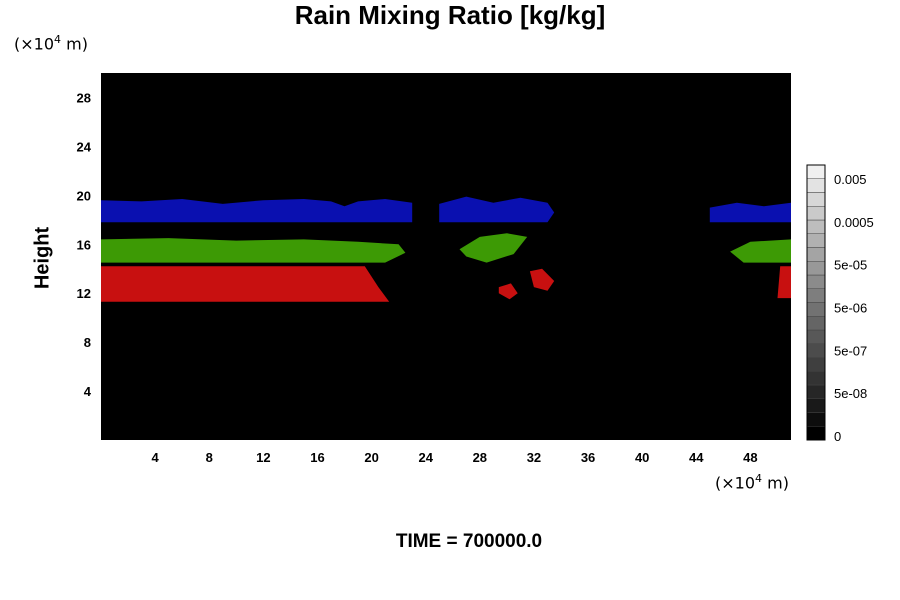 The height and width of the screenshot is (600, 900). I want to click on y-tick-label: 16, so click(84, 244).